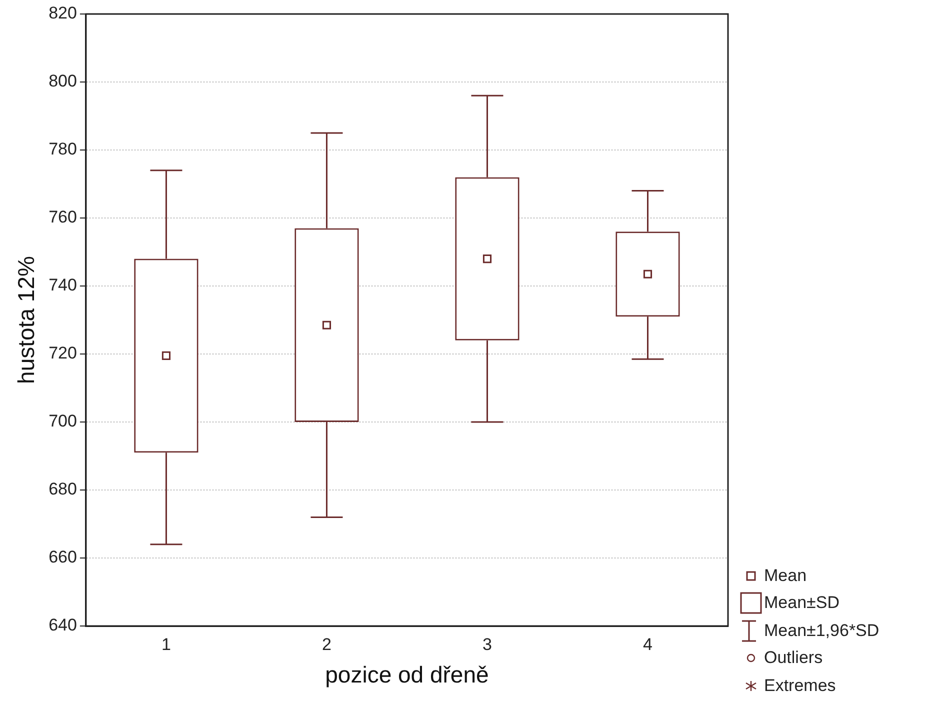 This screenshot has width=936, height=704. Describe the element at coordinates (802, 603) in the screenshot. I see `text: Mean±SD` at that location.